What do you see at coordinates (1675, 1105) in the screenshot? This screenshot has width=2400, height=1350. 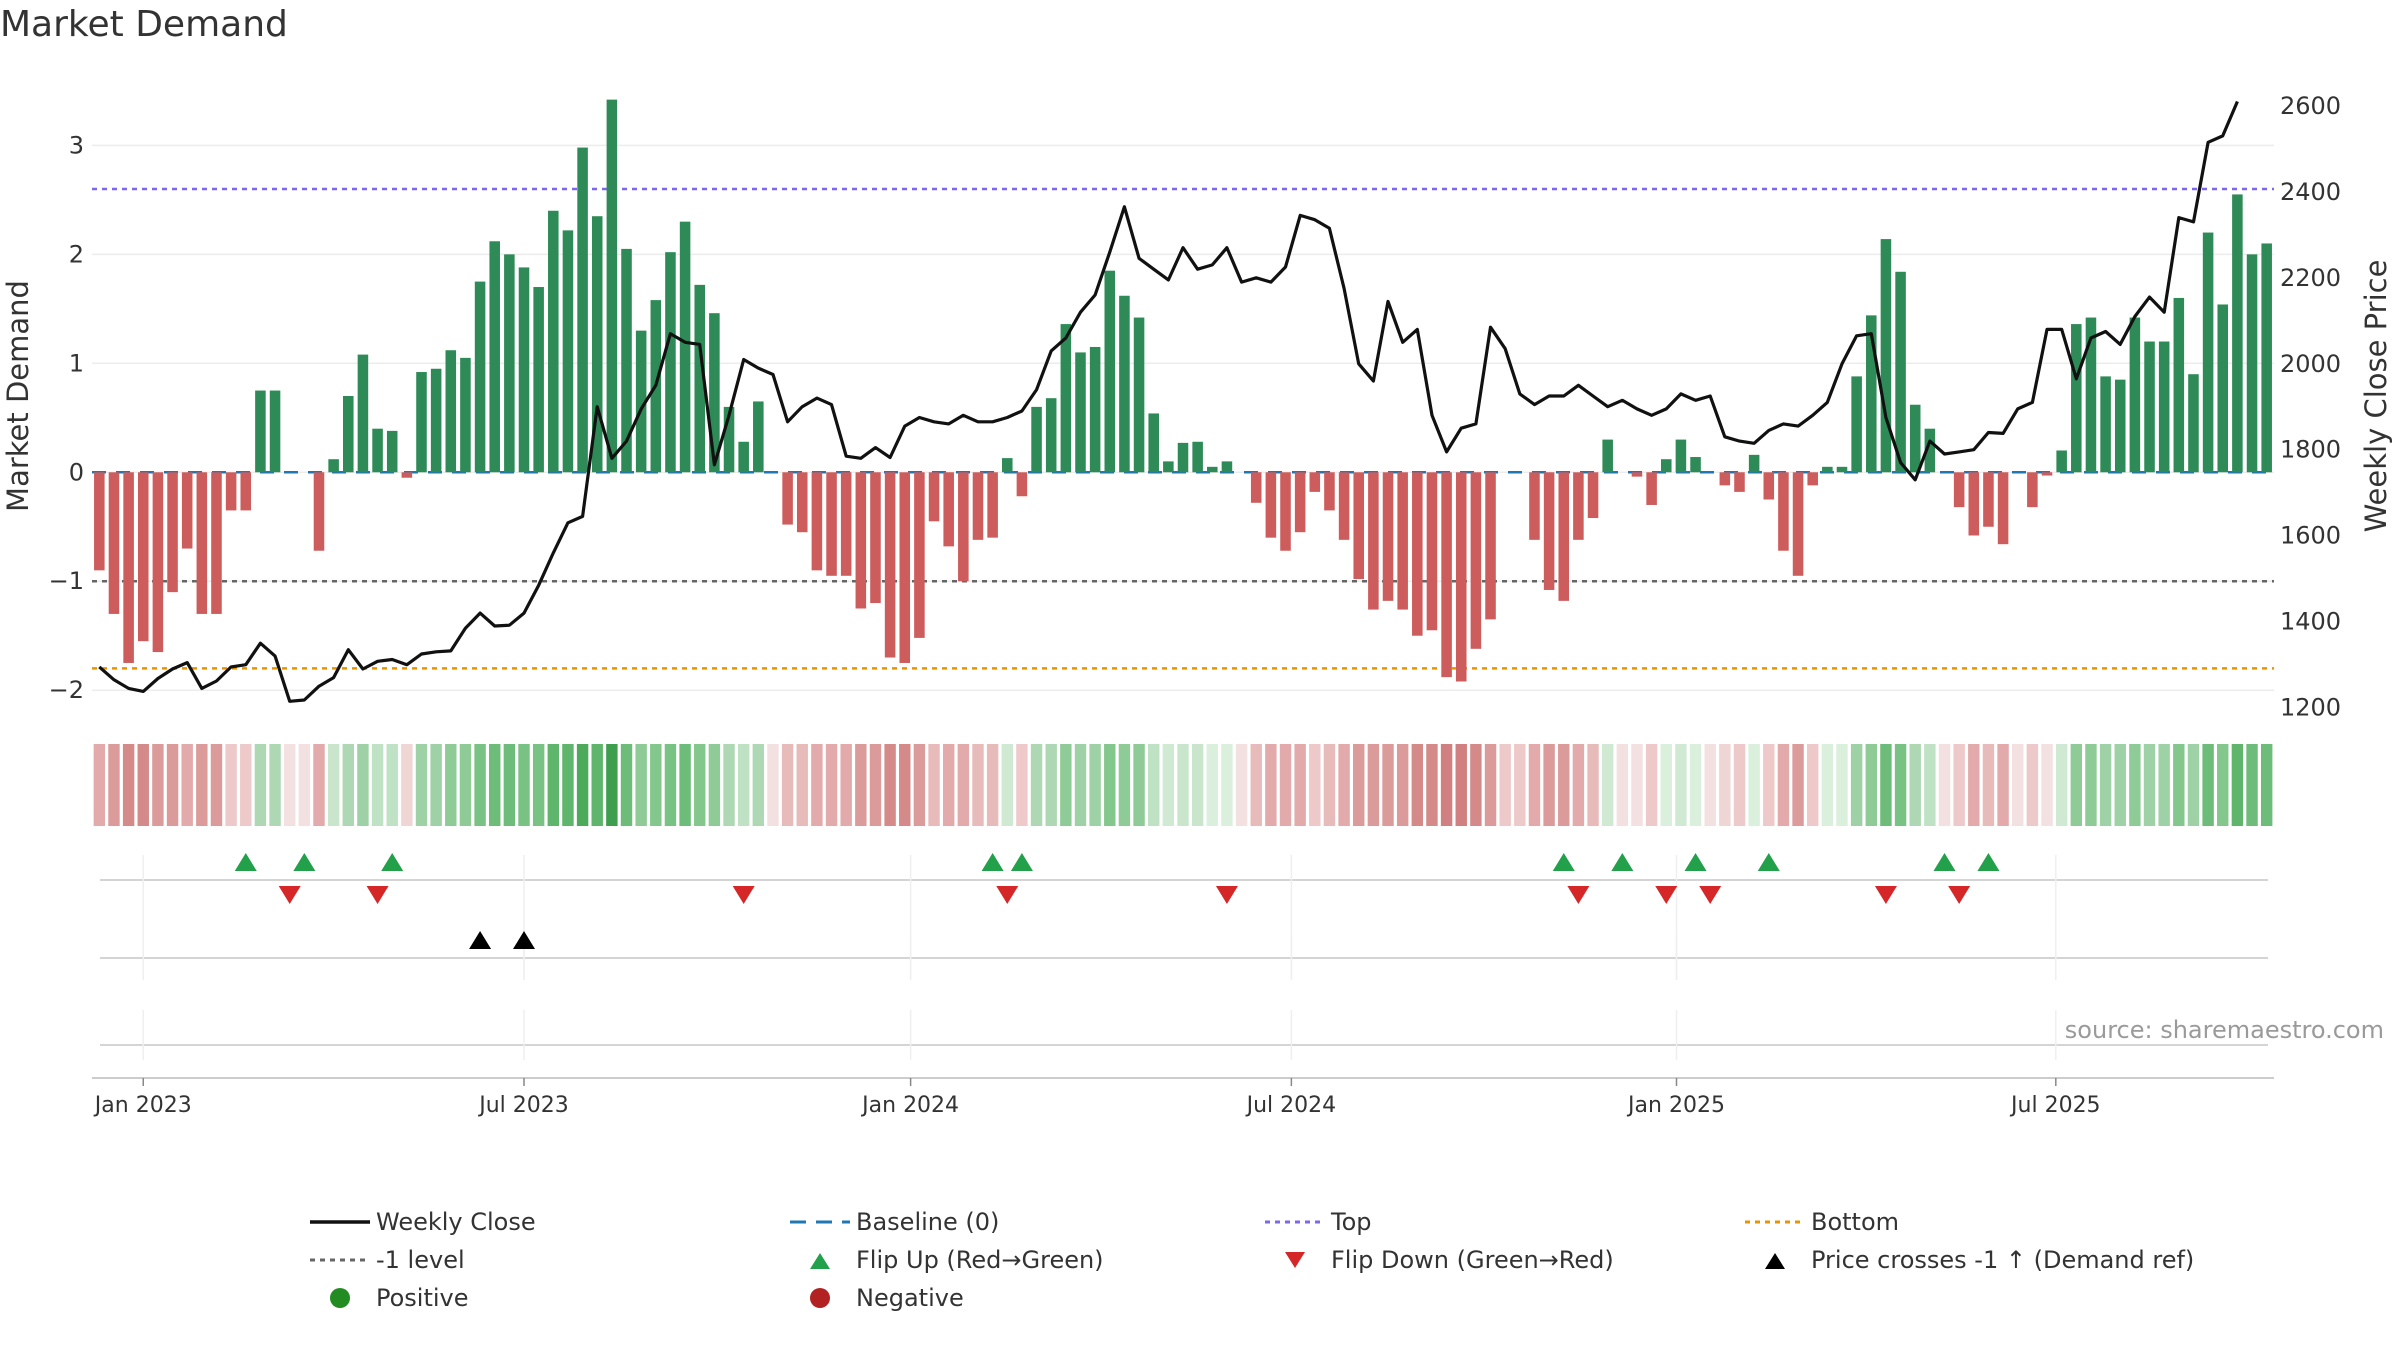 I see `x-tick-label: Jan 2025` at bounding box center [1675, 1105].